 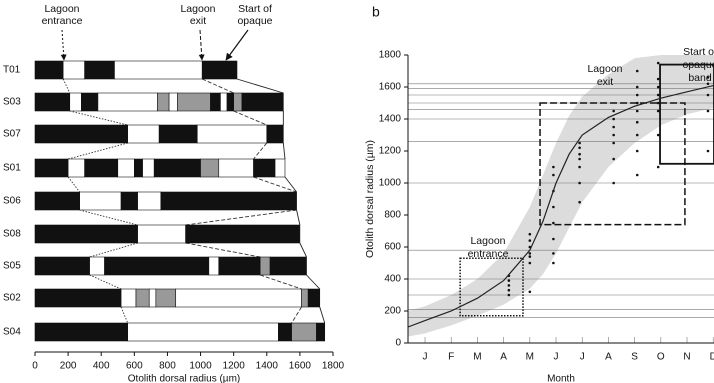 I want to click on annotation: entrance, so click(x=488, y=254).